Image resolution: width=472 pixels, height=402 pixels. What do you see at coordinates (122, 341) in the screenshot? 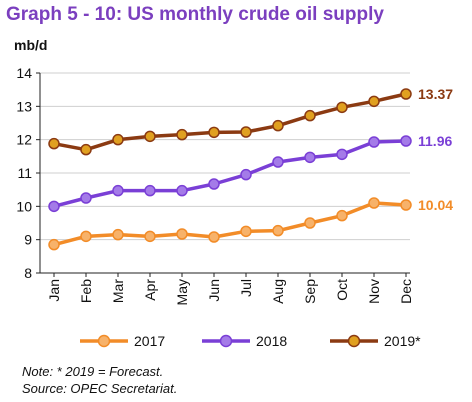
I see `legend-item: 2017` at bounding box center [122, 341].